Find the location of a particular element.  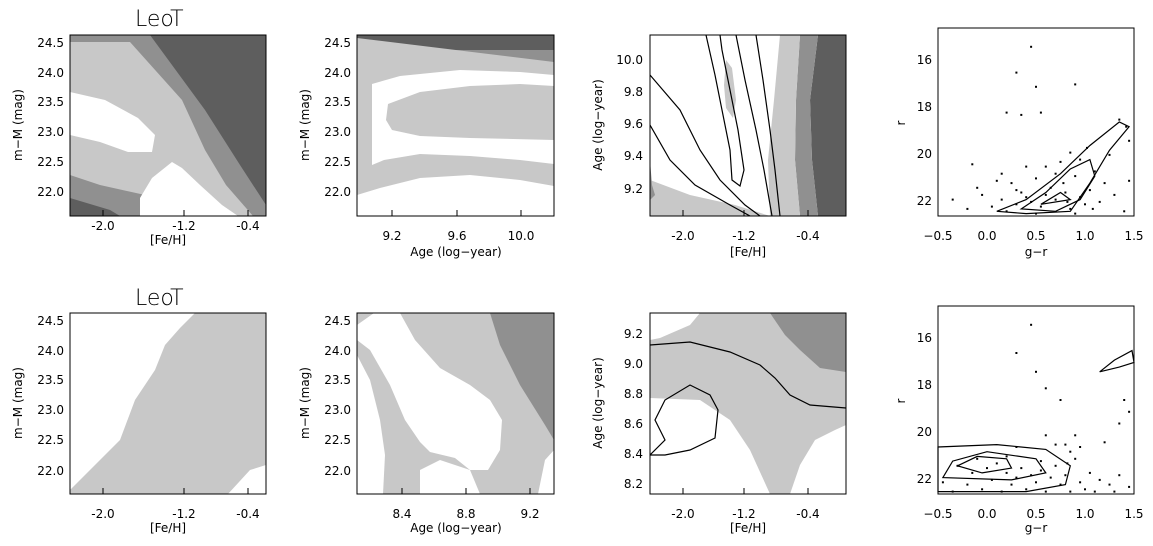

panel-4-xtick-label: −0.5 is located at coordinates (937, 236).